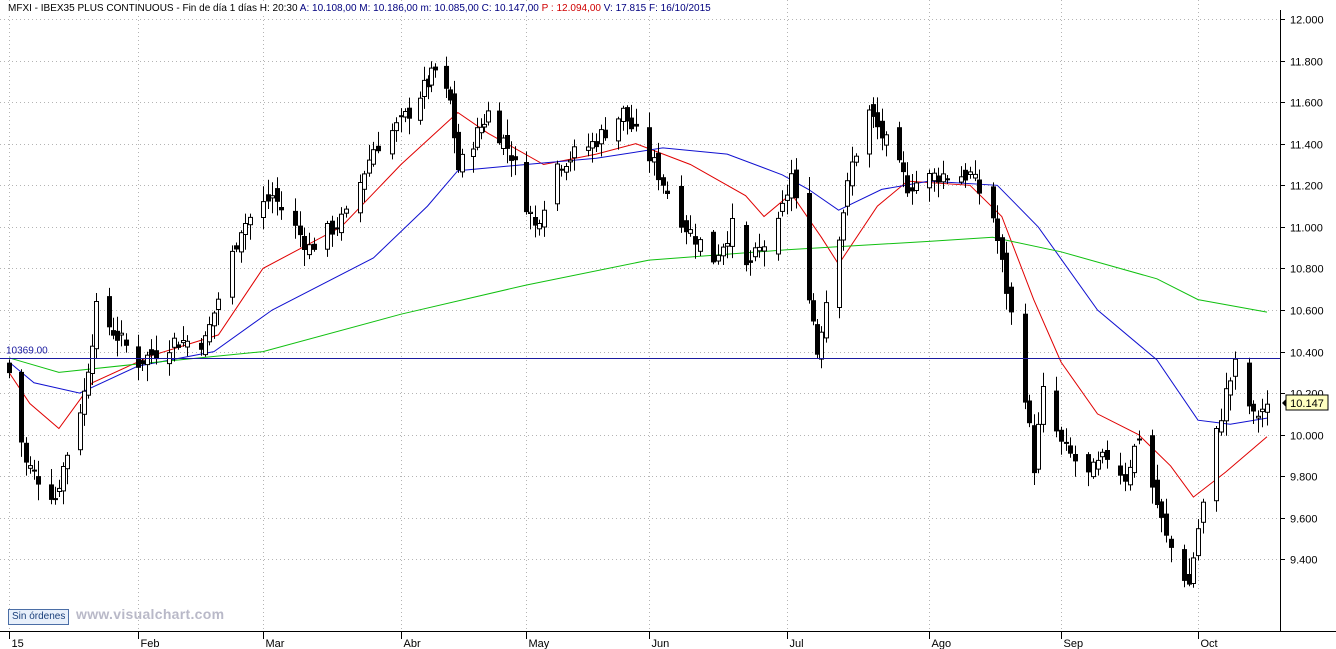 Image resolution: width=1336 pixels, height=649 pixels. Describe the element at coordinates (678, 8) in the screenshot. I see `header-segment: F: 16/10/2015` at that location.